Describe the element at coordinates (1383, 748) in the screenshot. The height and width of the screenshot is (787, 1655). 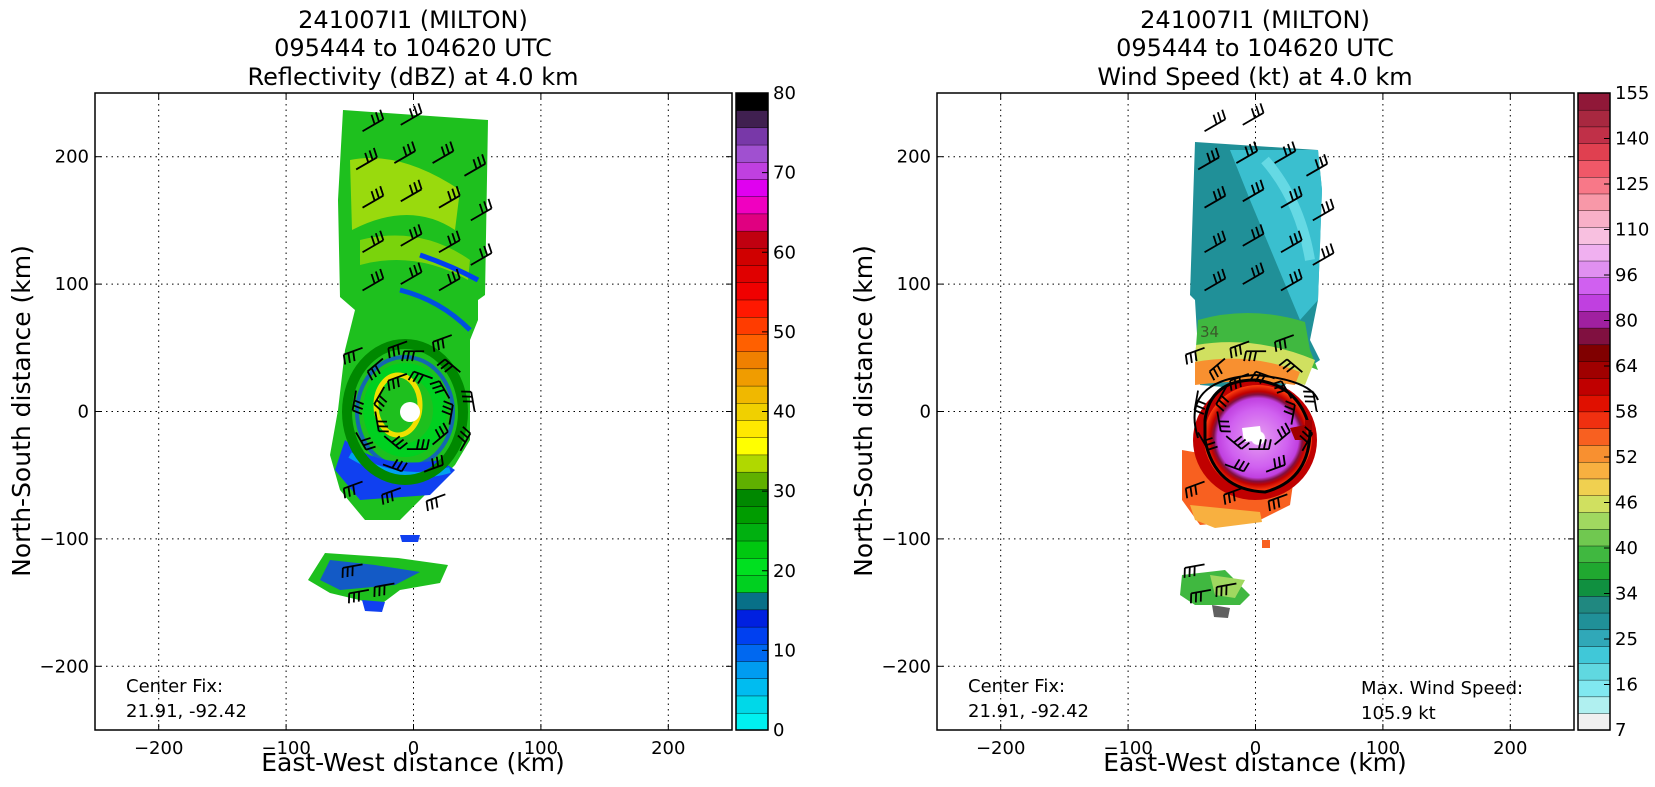
I see `x-tick-label: 100` at that location.